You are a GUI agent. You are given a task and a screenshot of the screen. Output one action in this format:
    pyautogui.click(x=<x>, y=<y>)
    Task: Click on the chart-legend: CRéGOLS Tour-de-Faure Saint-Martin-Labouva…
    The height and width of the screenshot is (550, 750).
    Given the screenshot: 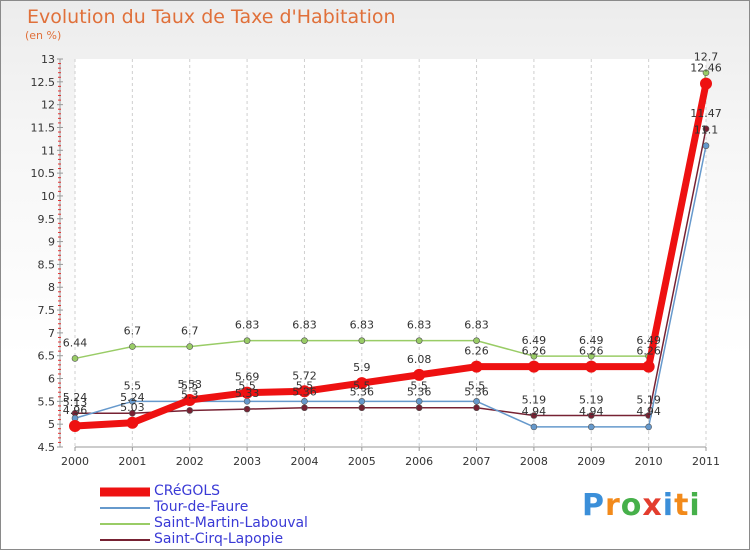 What is the action you would take?
    pyautogui.click(x=230, y=515)
    